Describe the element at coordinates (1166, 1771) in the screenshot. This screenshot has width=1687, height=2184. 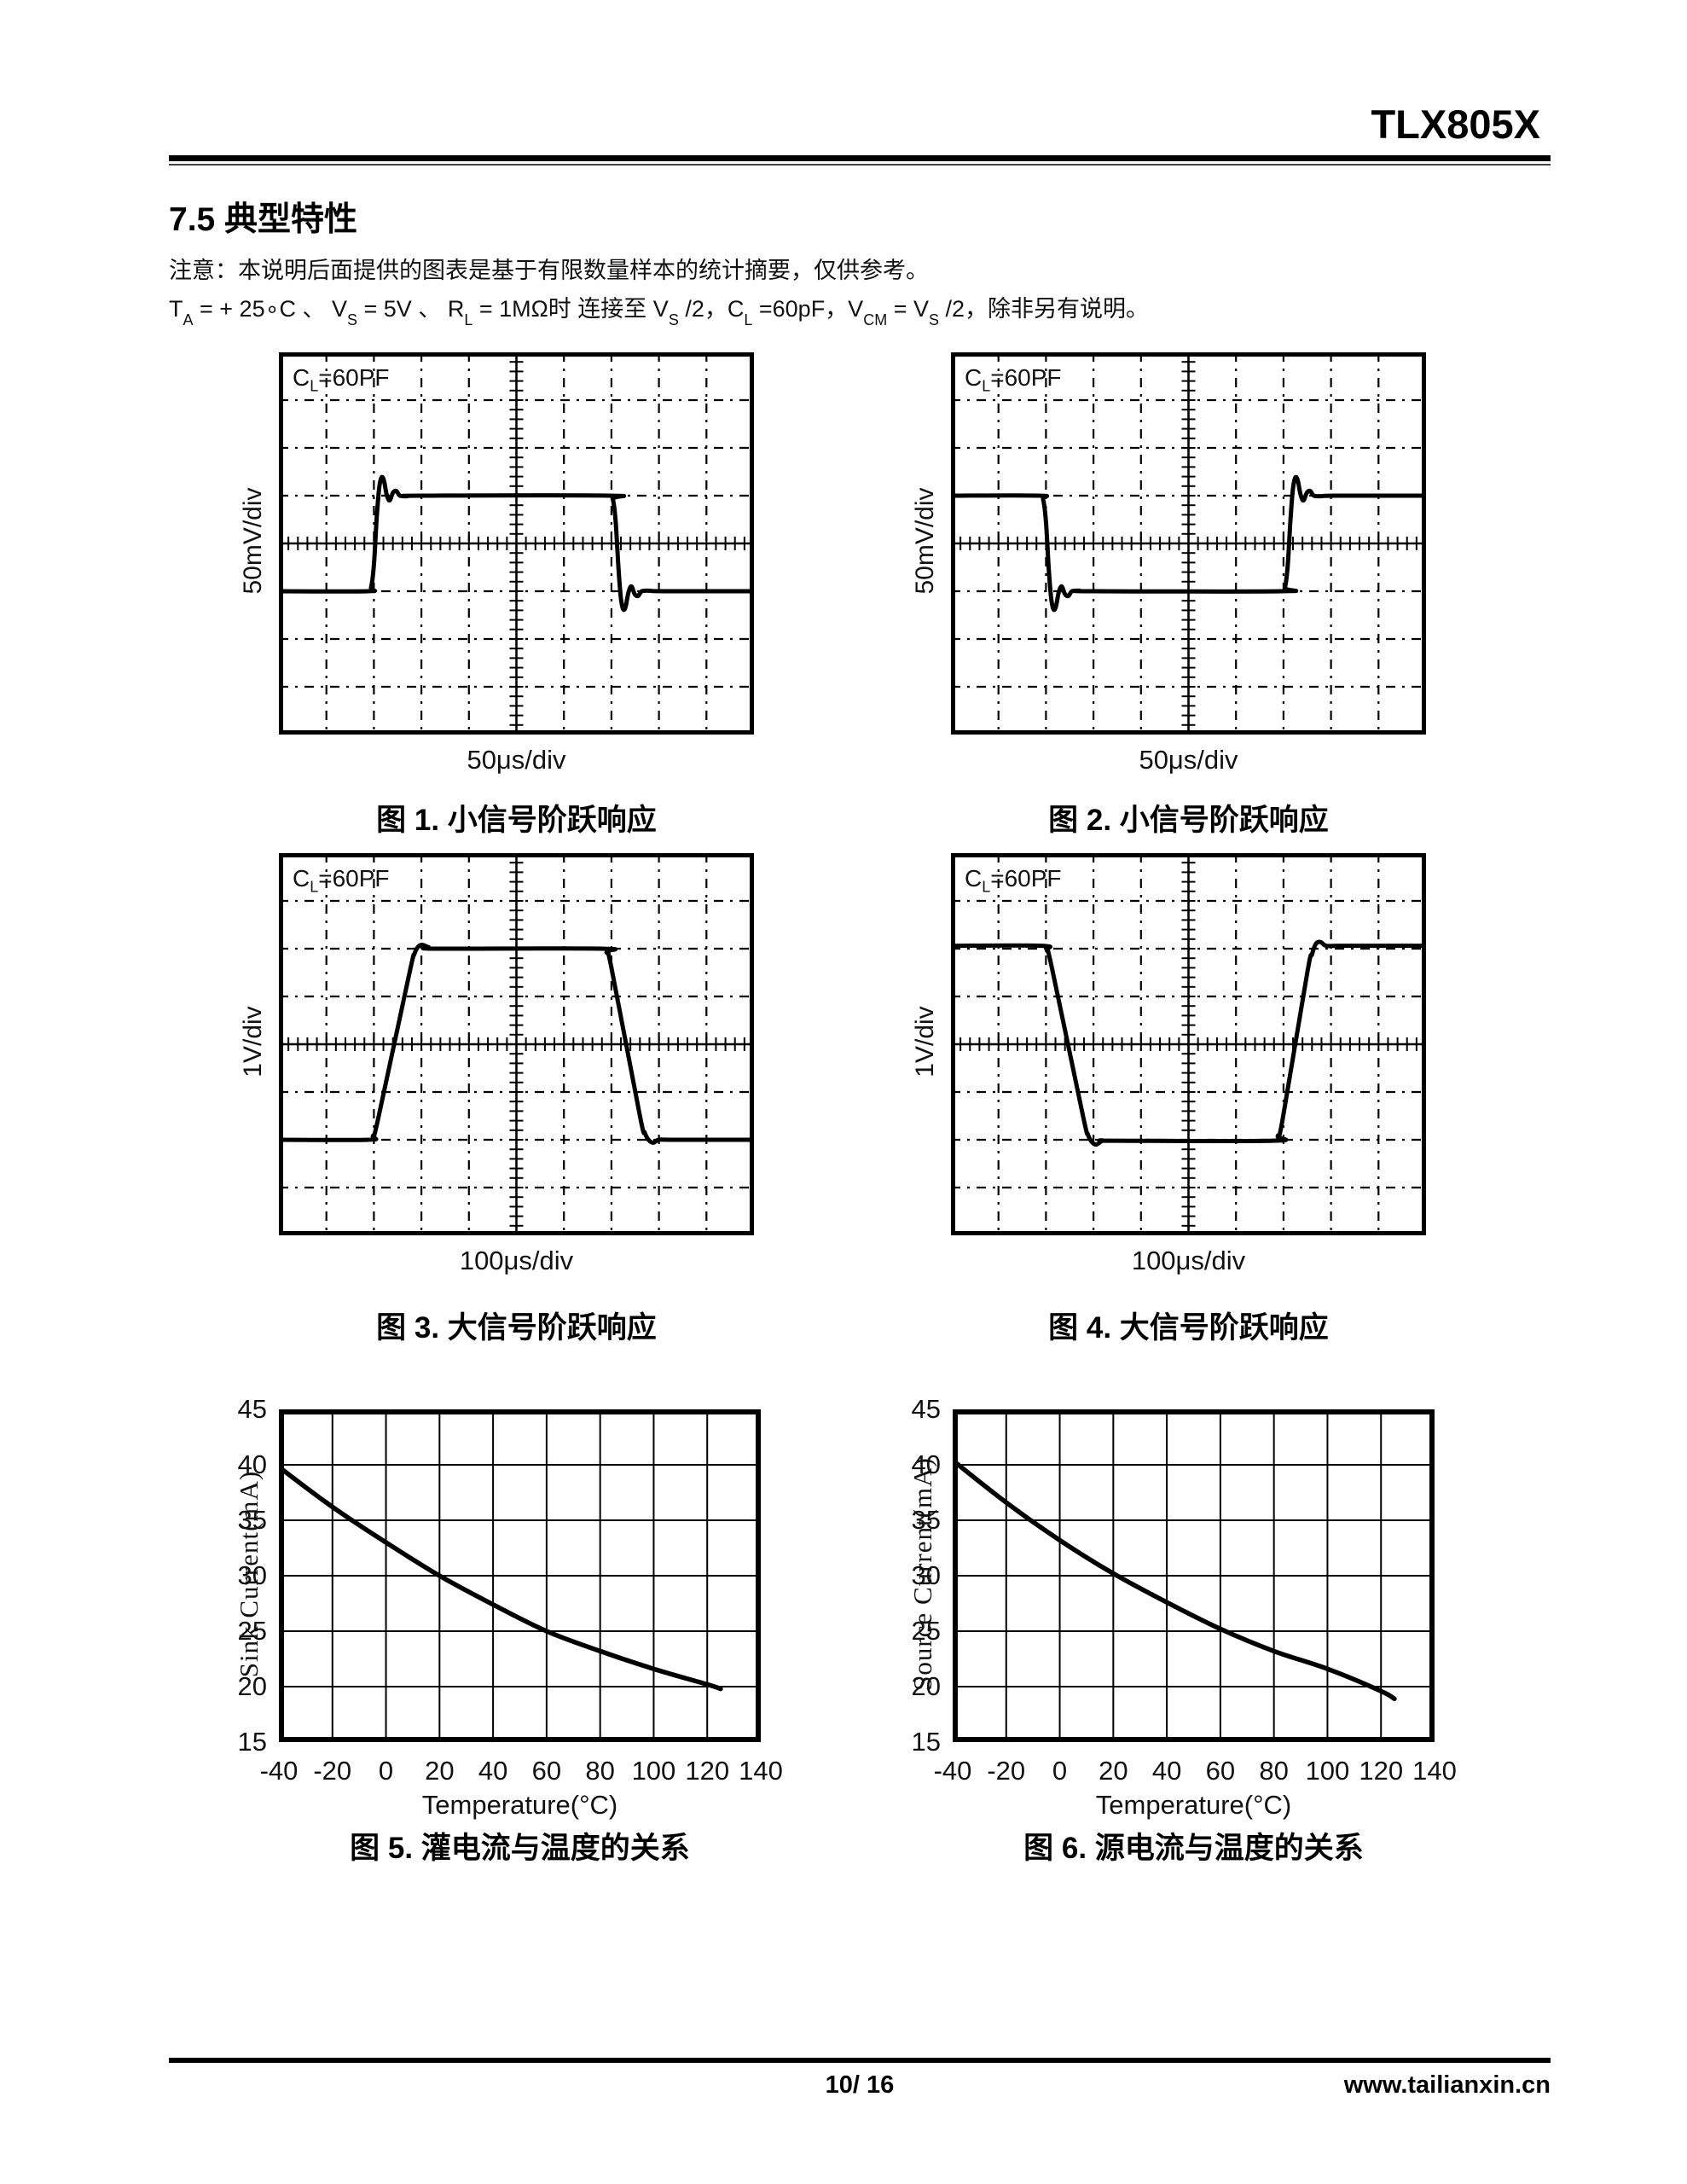
I see `chart-xtick-fig6: 40` at that location.